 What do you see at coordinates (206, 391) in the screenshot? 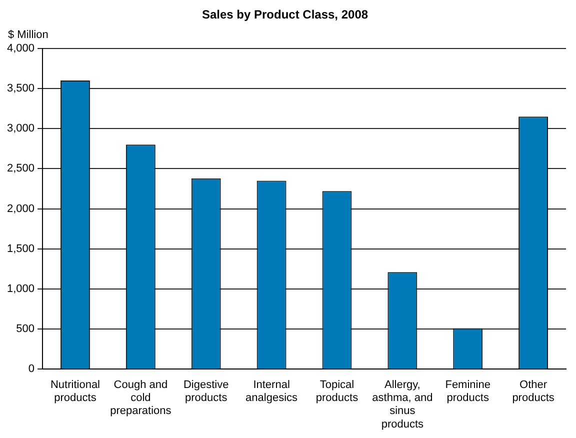
I see `x-tick-label: Digestive products` at bounding box center [206, 391].